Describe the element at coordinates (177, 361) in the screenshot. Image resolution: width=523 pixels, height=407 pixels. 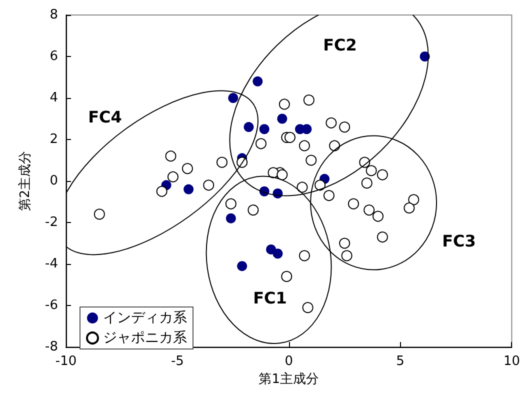
I see `x-tick-label: -5` at that location.